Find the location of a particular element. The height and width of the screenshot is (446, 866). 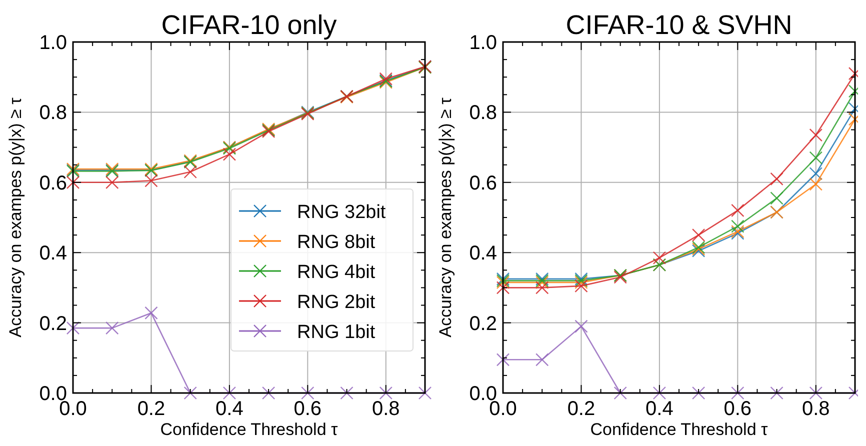

legend-label: RNG 2bit is located at coordinates (336, 302).